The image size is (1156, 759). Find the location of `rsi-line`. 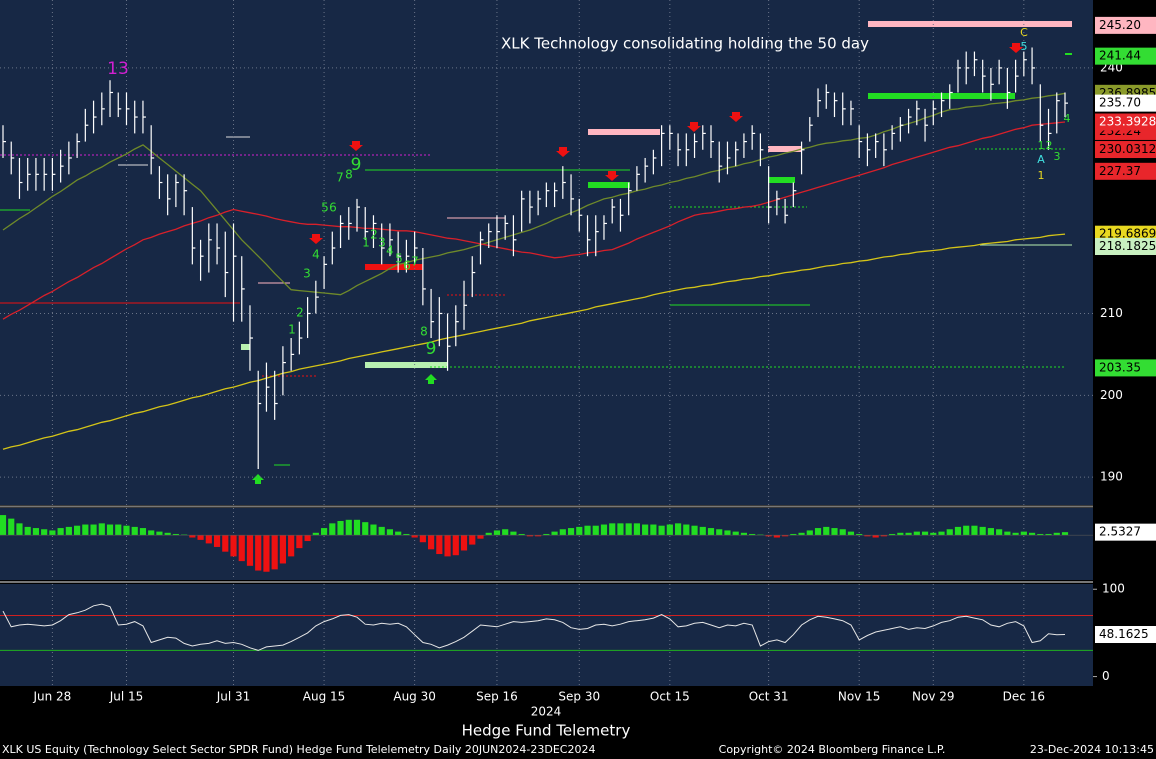

rsi-line is located at coordinates (534, 627).